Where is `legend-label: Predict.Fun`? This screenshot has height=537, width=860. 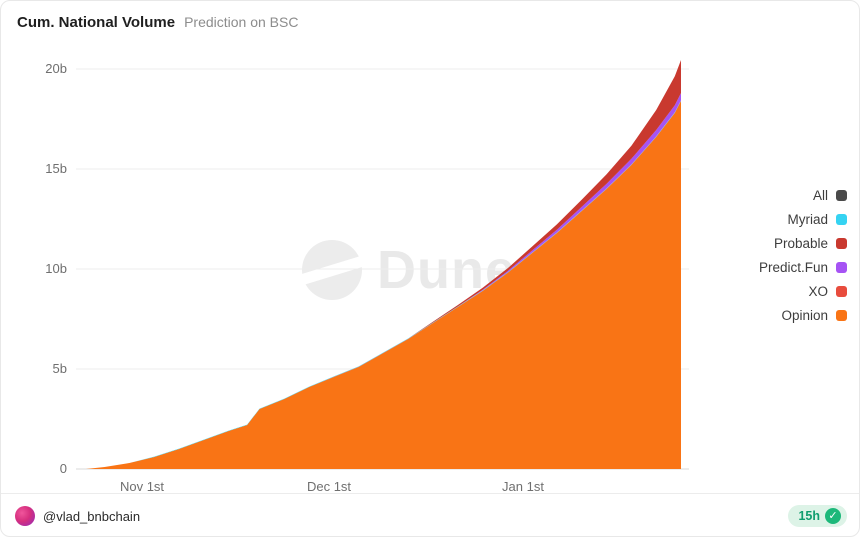 legend-label: Predict.Fun is located at coordinates (793, 267).